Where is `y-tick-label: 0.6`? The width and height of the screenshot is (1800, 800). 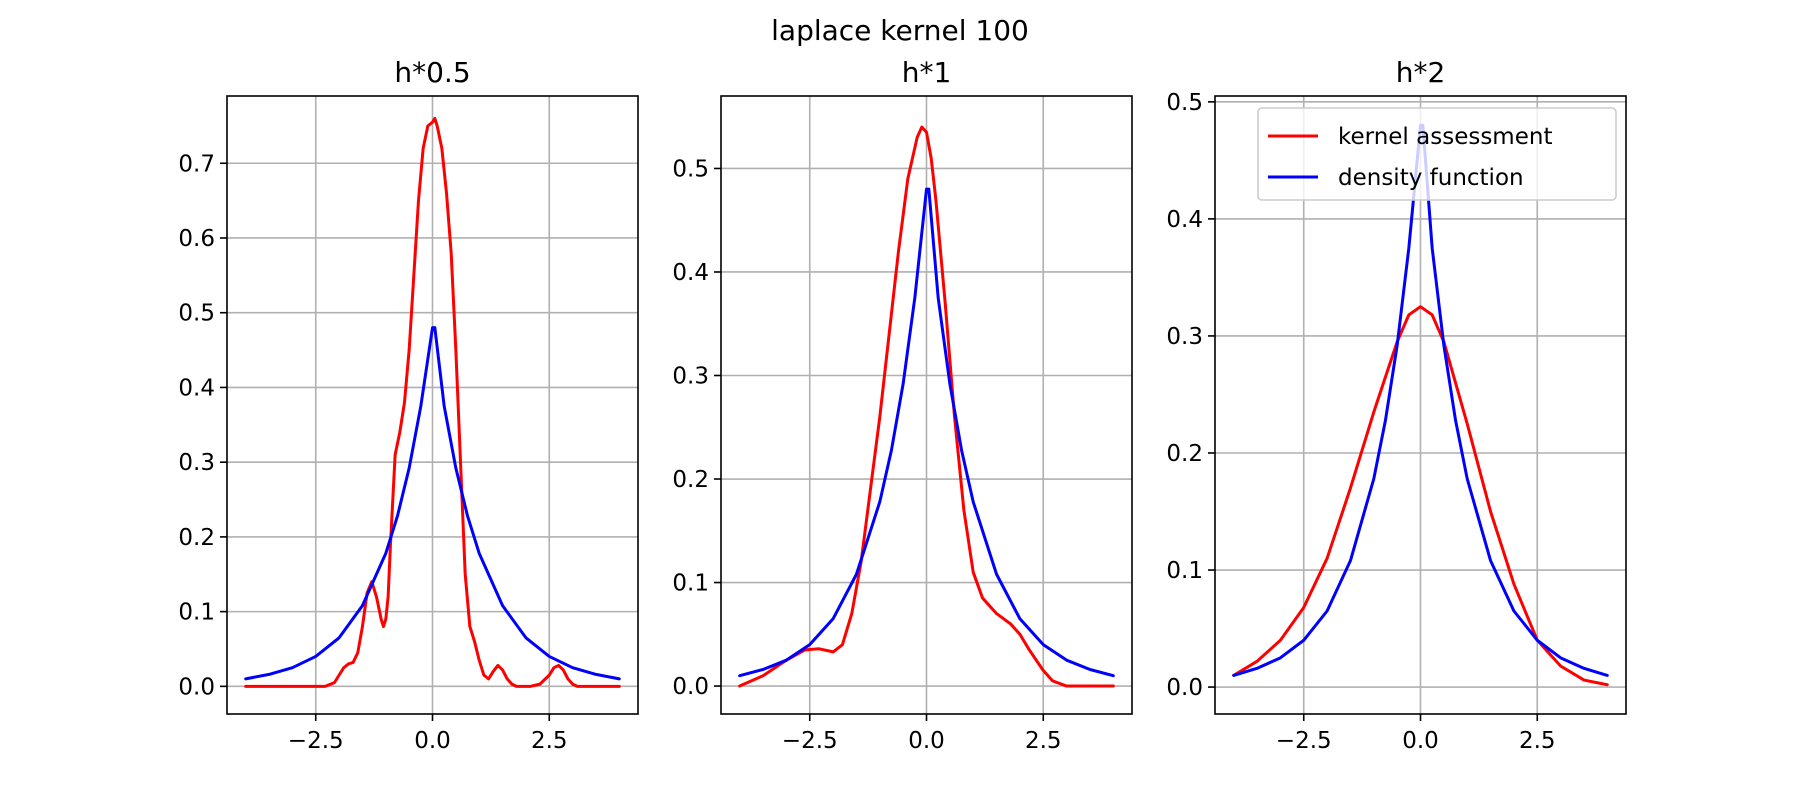 y-tick-label: 0.6 is located at coordinates (196, 239).